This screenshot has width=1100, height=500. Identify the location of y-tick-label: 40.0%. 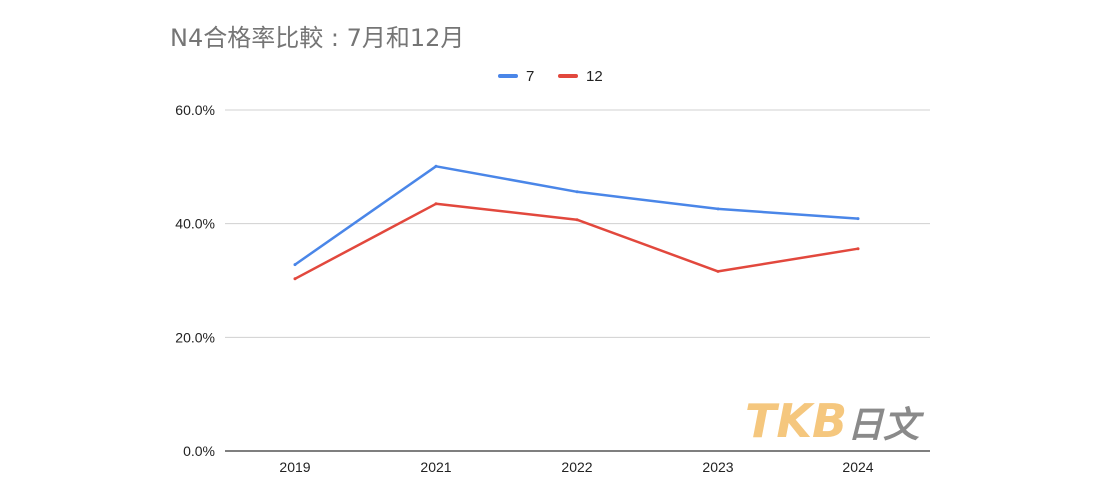
(195, 224).